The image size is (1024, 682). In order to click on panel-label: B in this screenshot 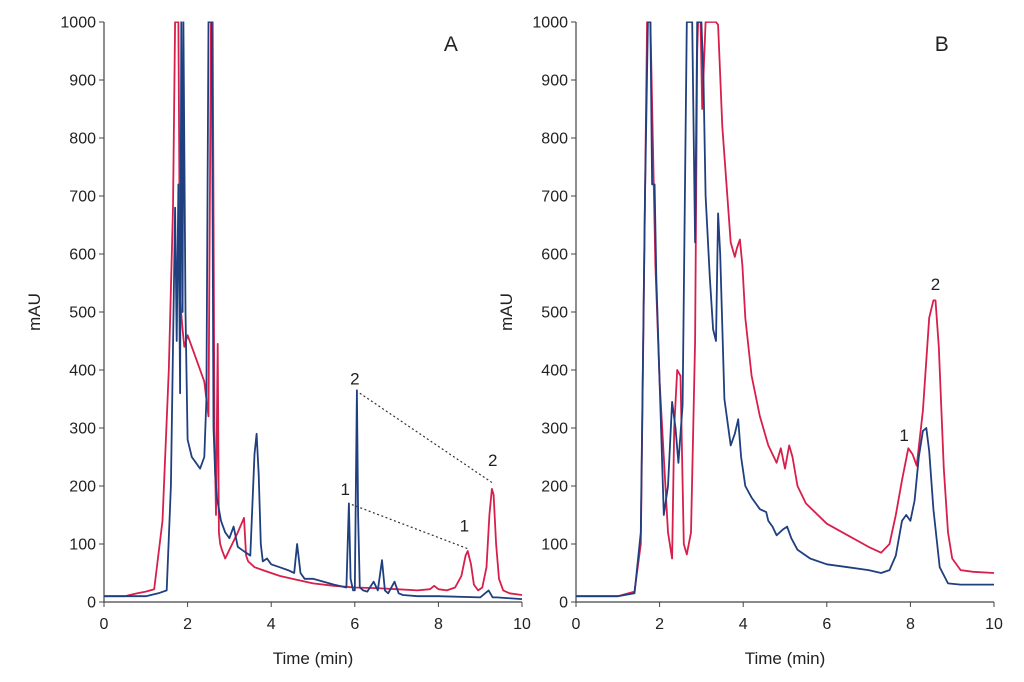, I will do `click(942, 44)`.